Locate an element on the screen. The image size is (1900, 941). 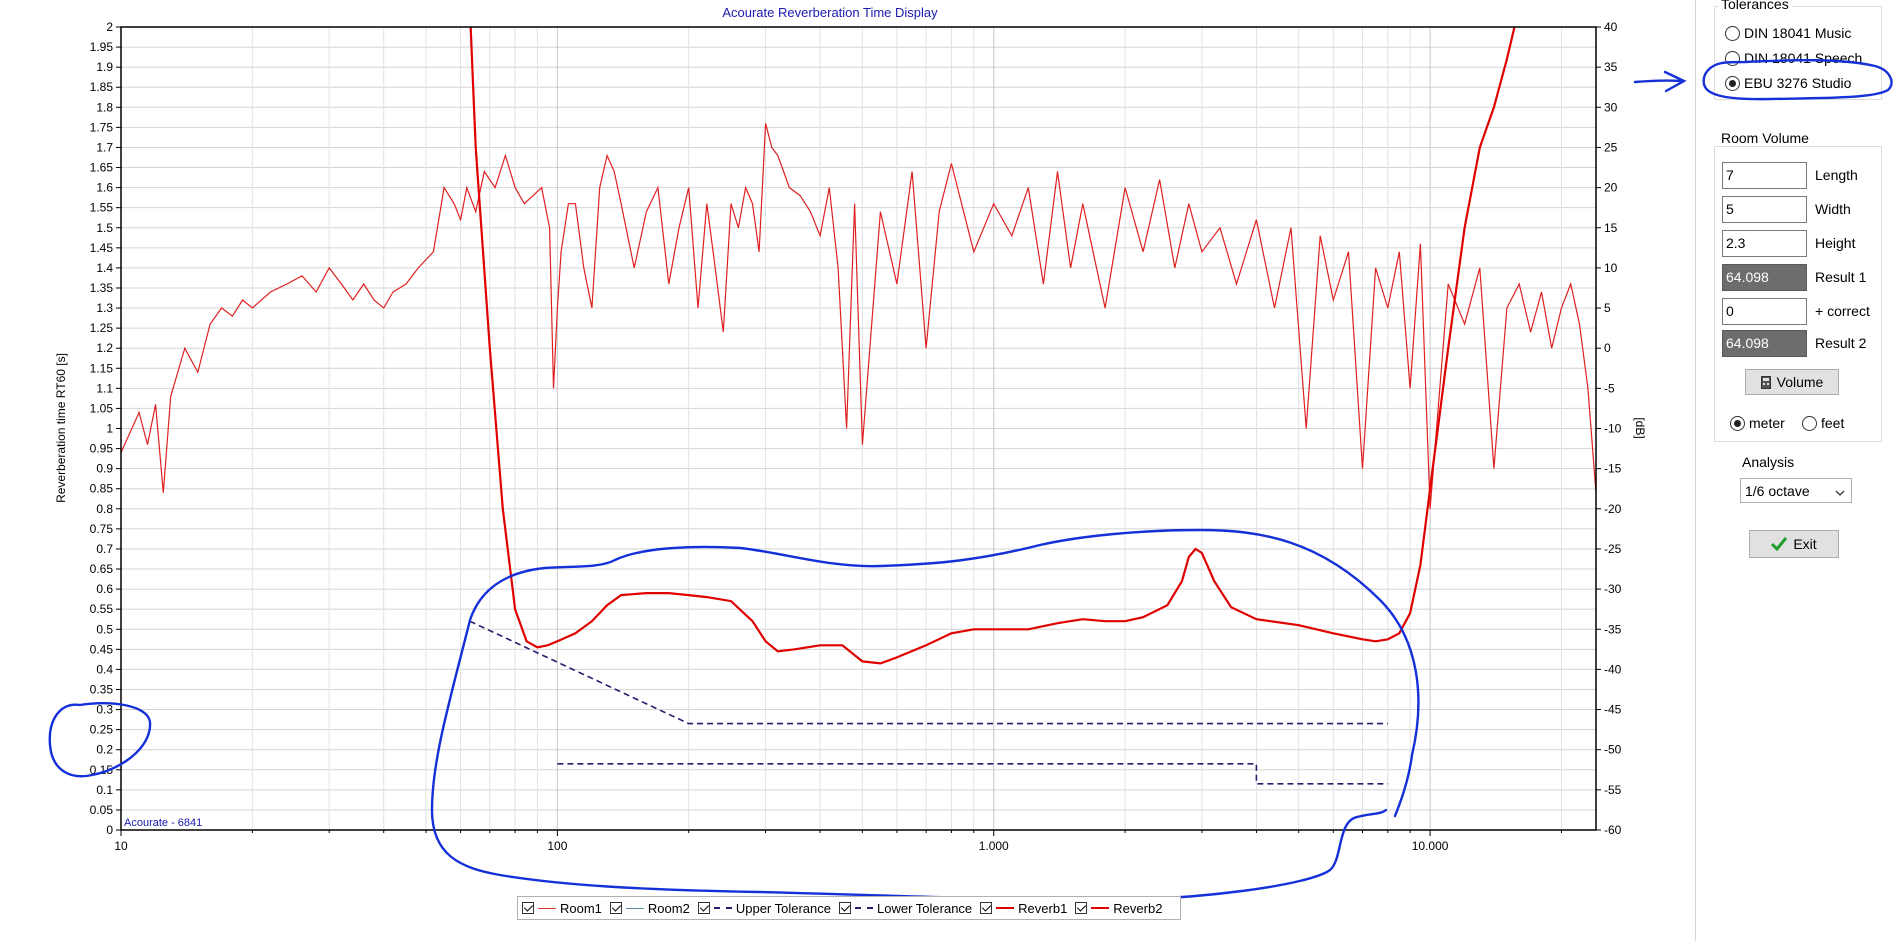
legend-room2: Room2 is located at coordinates (649, 908).